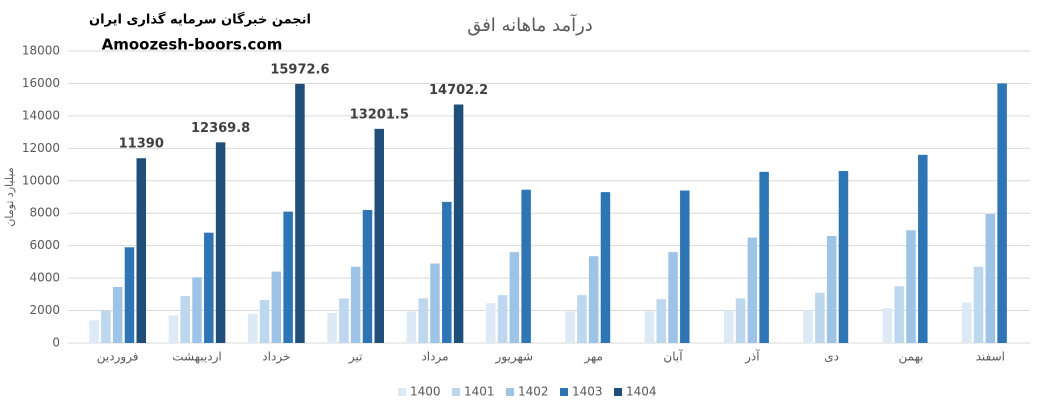  What do you see at coordinates (831, 357) in the screenshot?
I see `x-tick-label: دی` at bounding box center [831, 357].